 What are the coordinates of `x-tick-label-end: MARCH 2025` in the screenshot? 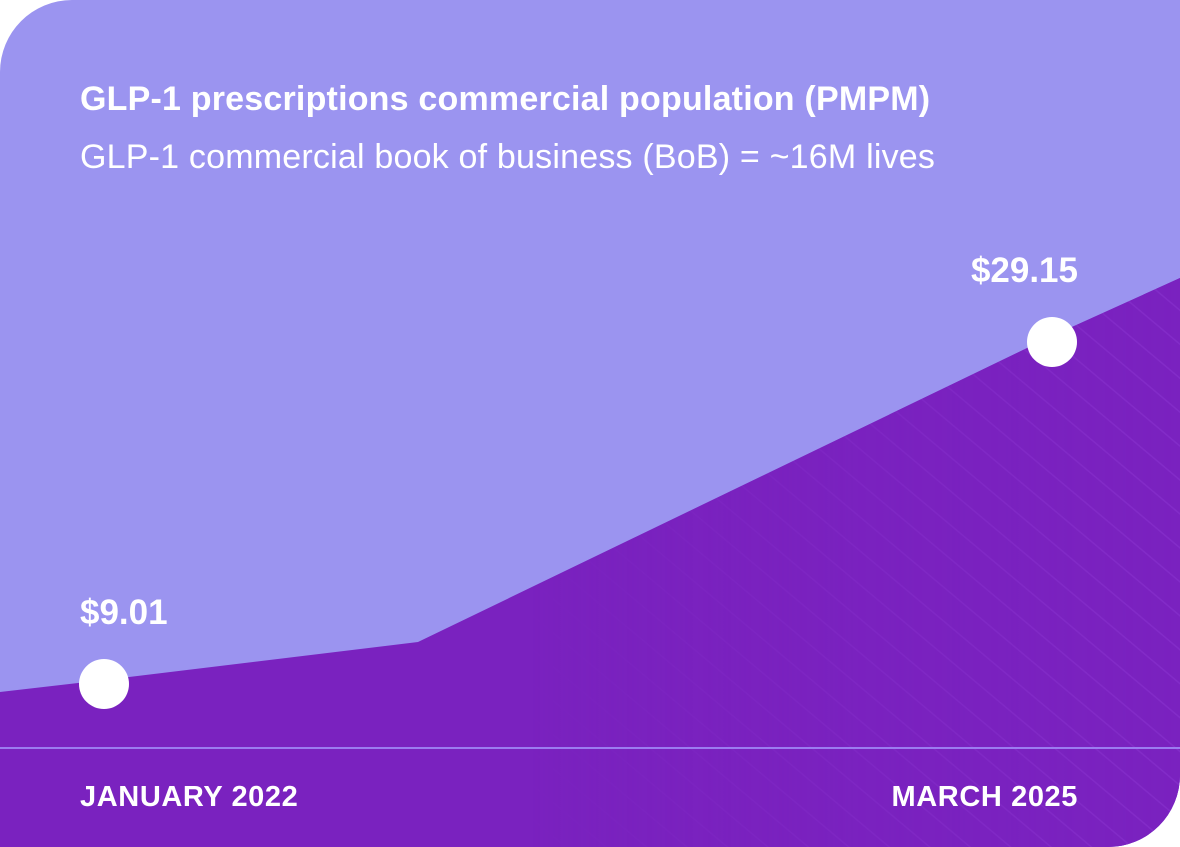 It's located at (984, 797).